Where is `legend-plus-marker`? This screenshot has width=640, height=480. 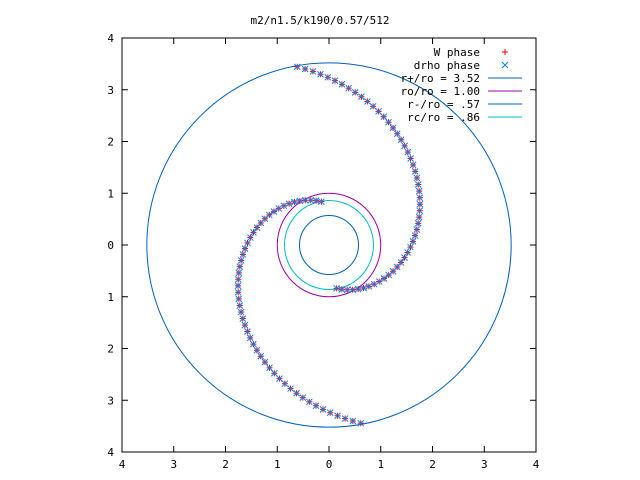
legend-plus-marker is located at coordinates (505, 52).